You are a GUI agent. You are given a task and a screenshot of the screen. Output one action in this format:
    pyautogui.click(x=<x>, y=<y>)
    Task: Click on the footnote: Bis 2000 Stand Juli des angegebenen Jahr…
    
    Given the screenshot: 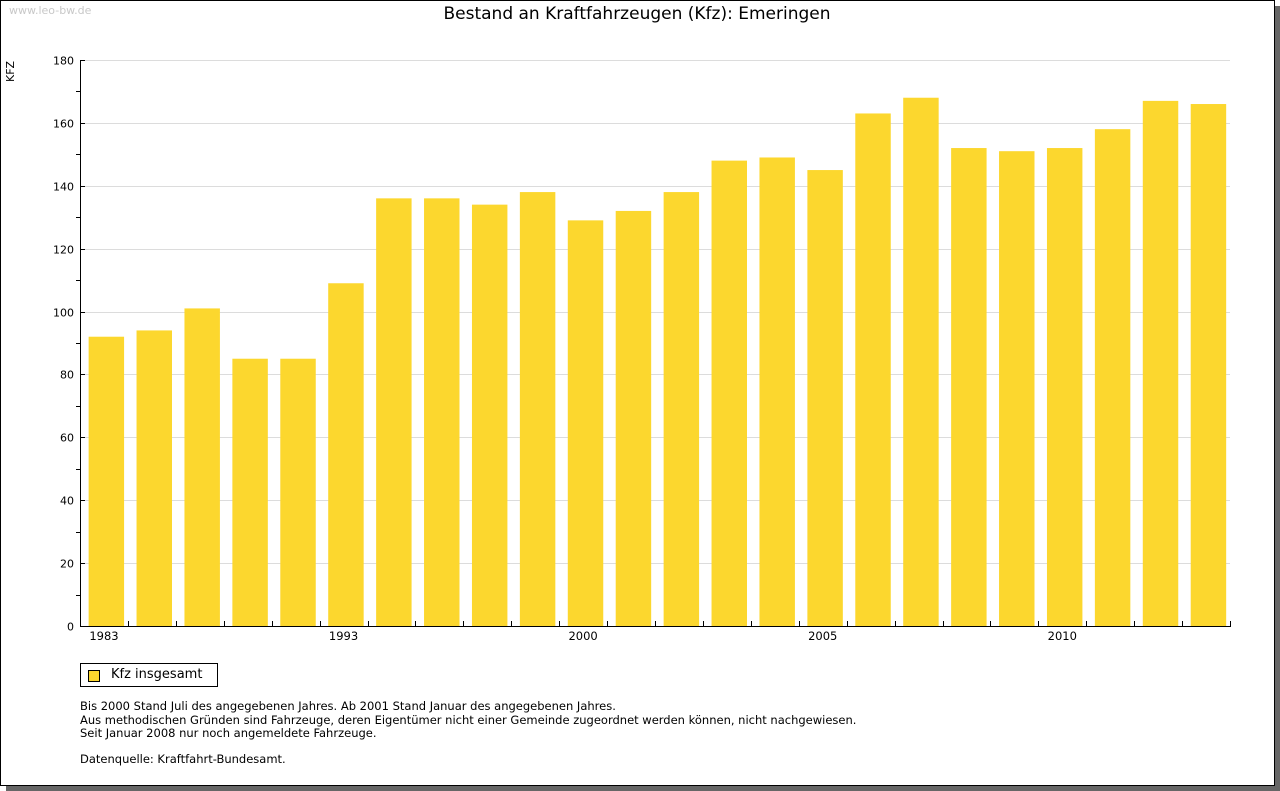 What is the action you would take?
    pyautogui.click(x=348, y=706)
    